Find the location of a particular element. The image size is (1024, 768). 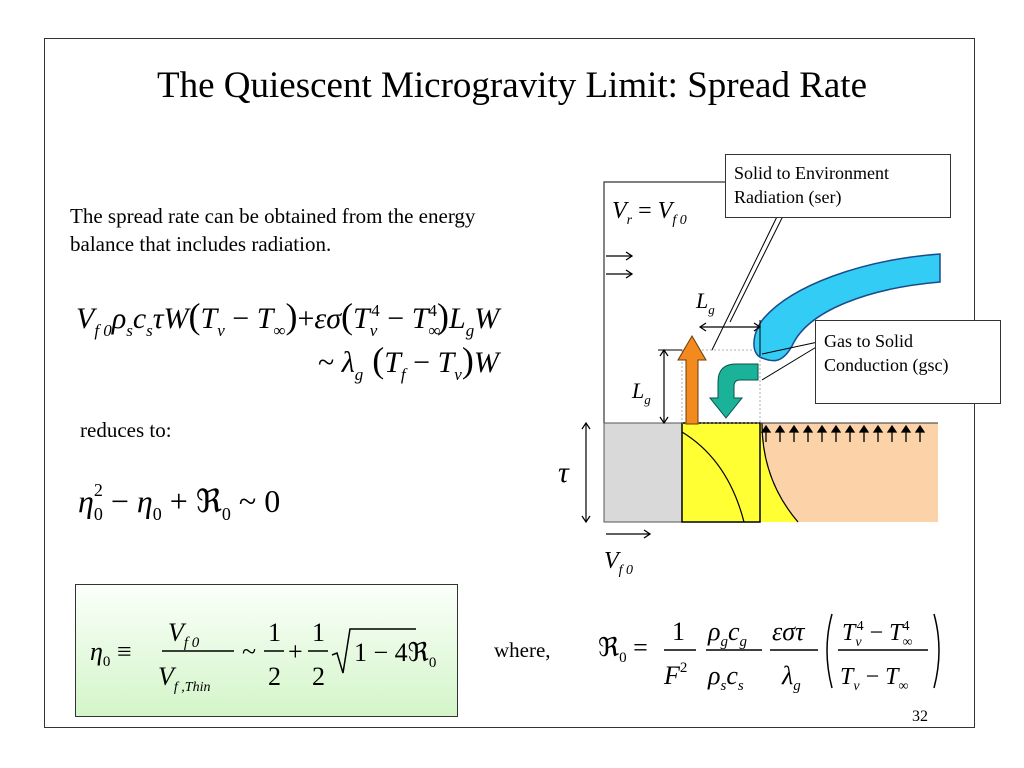

svg-text: ρscs is located at coordinates (725, 677).